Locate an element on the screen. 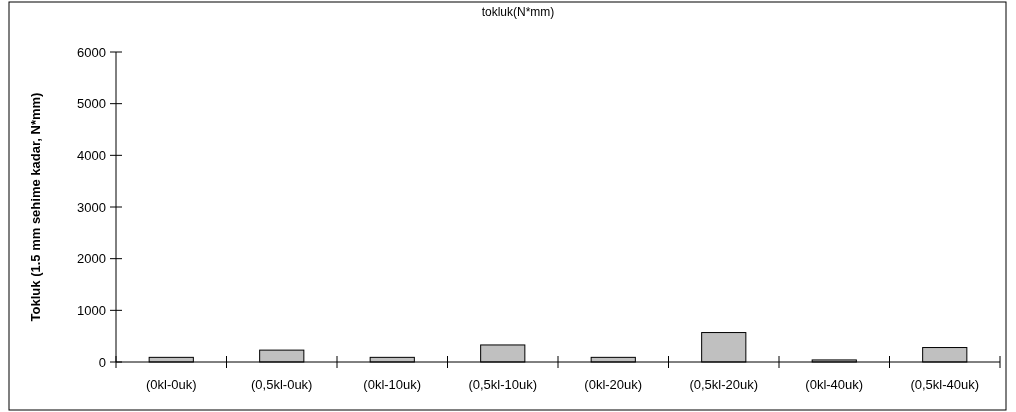 The width and height of the screenshot is (1016, 412). y-tick-label: 2000 is located at coordinates (91, 259).